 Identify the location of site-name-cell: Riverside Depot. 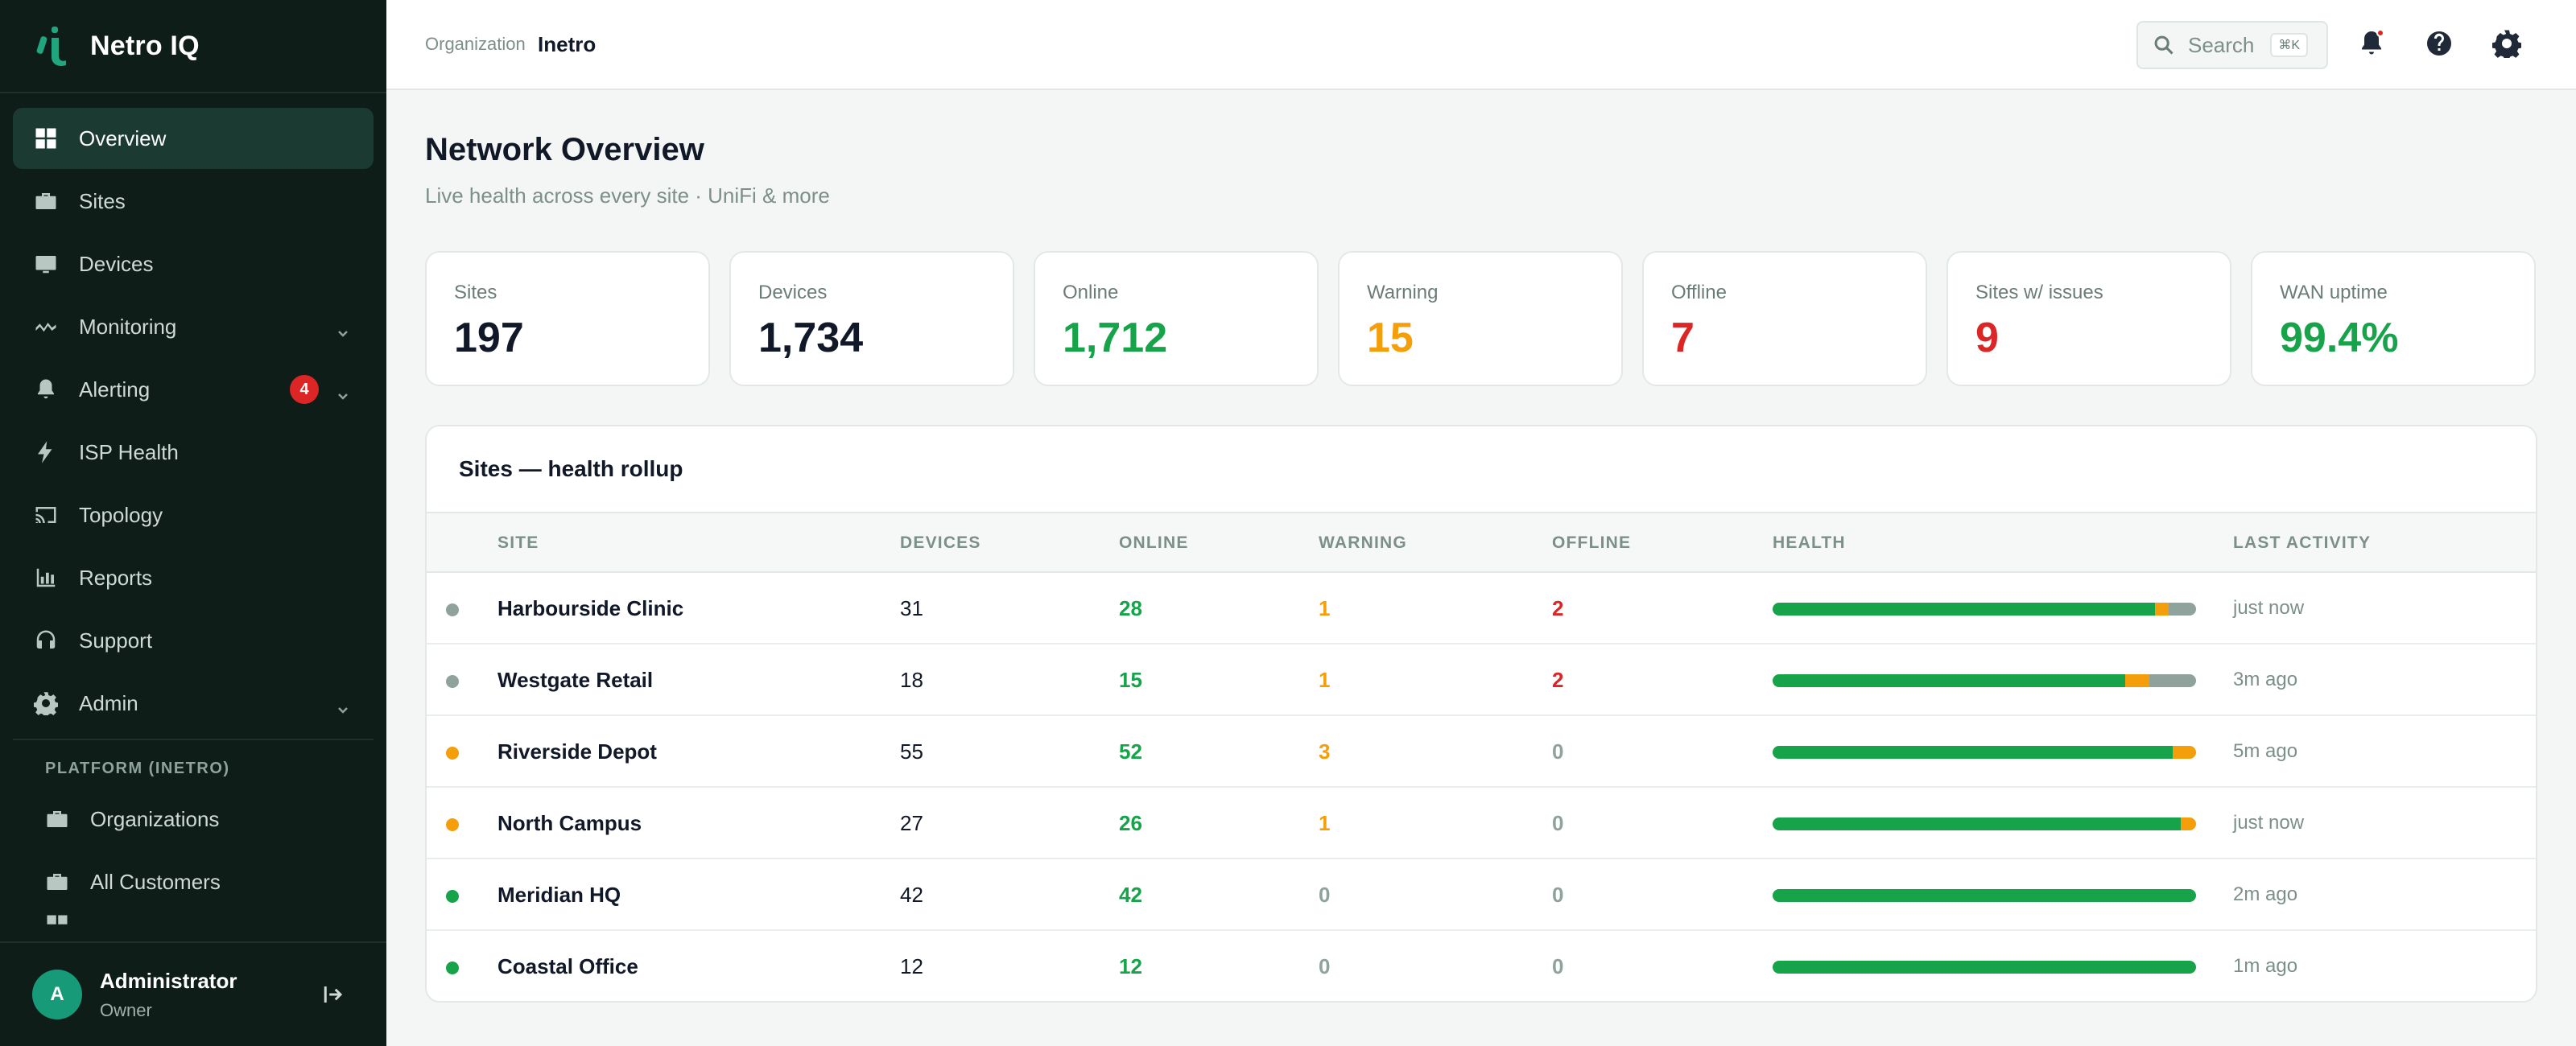
(577, 752).